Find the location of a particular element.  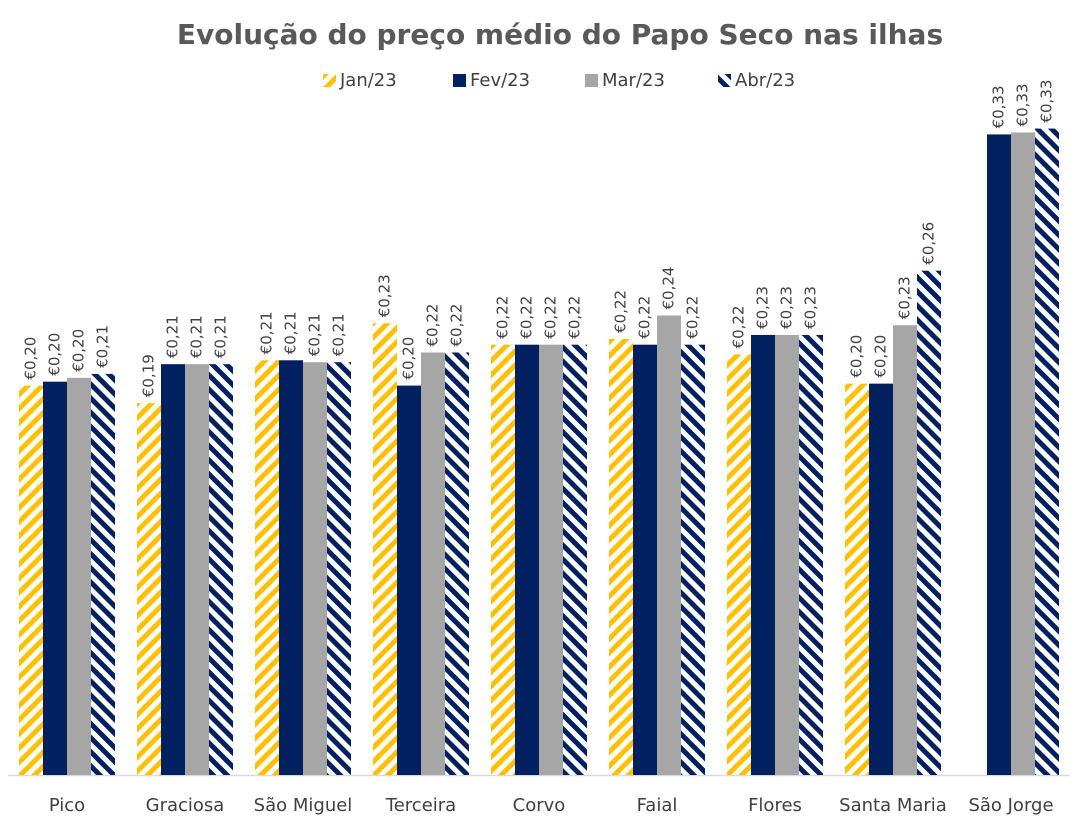

x-tick-label: Flores is located at coordinates (775, 805).